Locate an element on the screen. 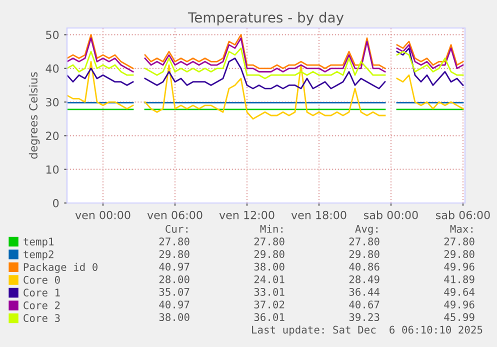 Image resolution: width=497 pixels, height=347 pixels. x-tick-label: sab 06:00 is located at coordinates (463, 215).